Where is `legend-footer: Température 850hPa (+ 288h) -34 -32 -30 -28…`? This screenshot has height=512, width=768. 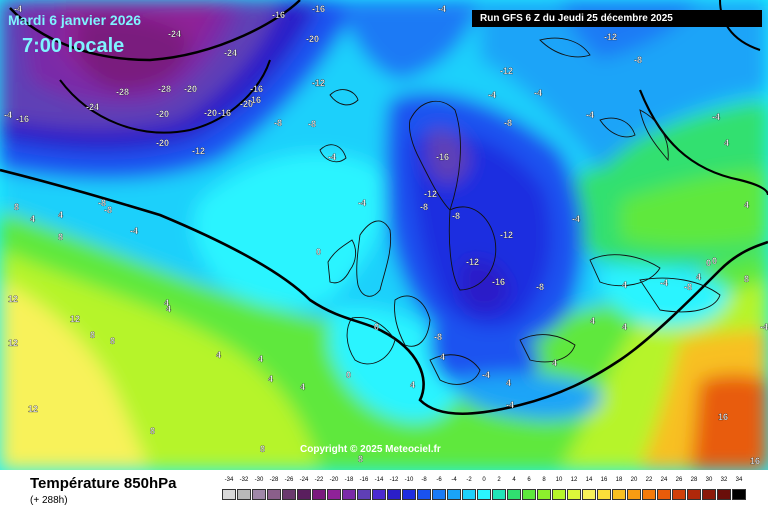
legend-footer: Température 850hPa (+ 288h) -34 -32 -30 -28… is located at coordinates (384, 491).